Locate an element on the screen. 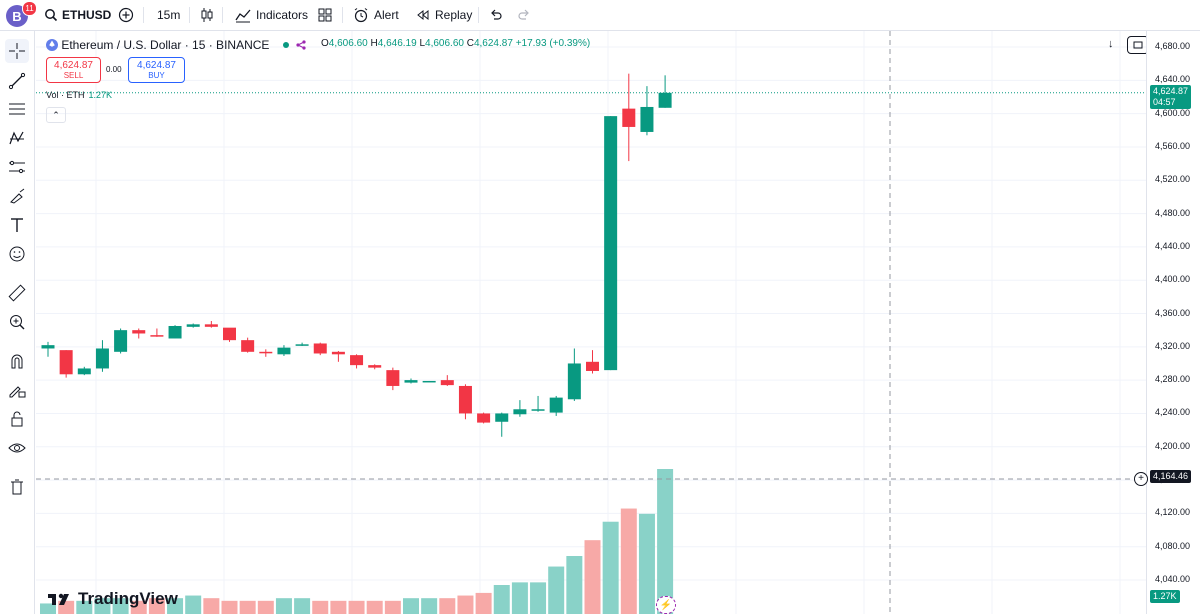 This screenshot has height=614, width=1200. volume-legend: Vol · ETH 1.27K is located at coordinates (79, 95).